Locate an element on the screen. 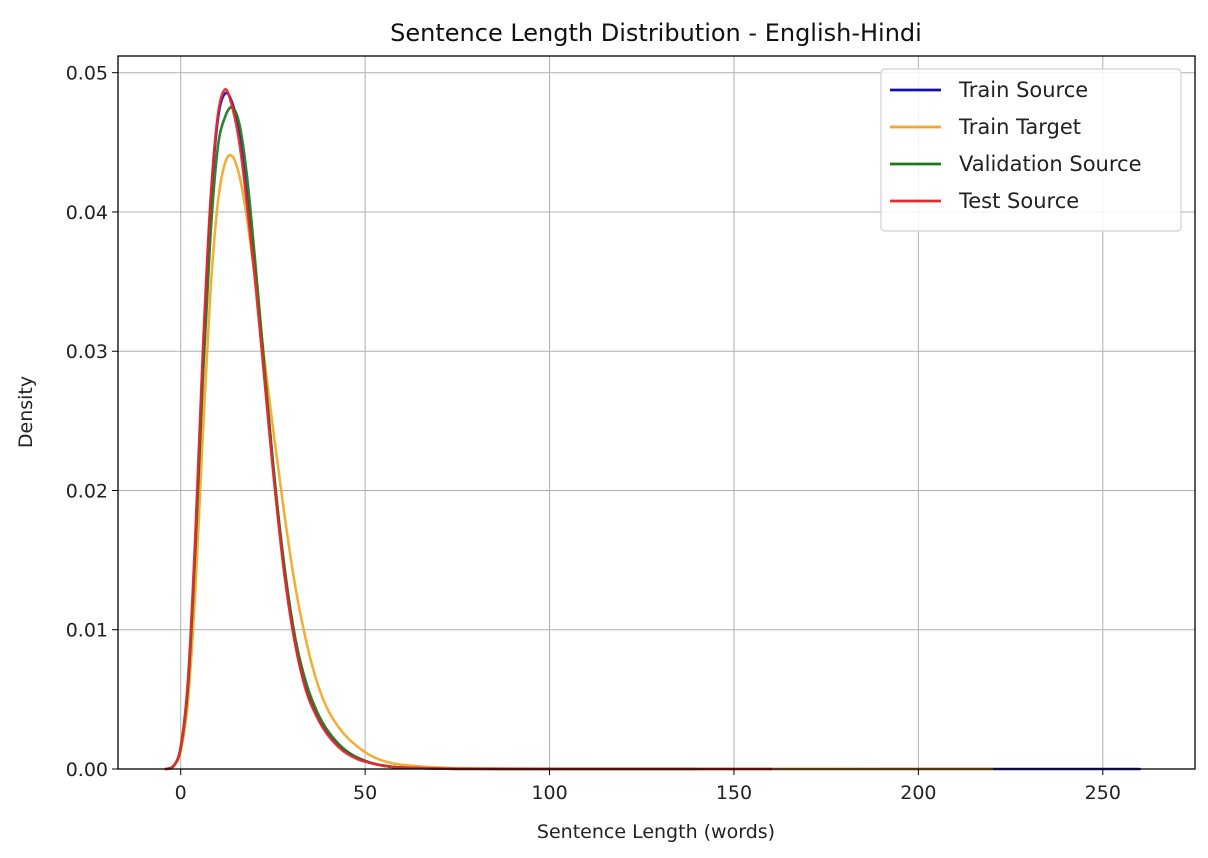 The height and width of the screenshot is (858, 1208). y-tick-label: 0.05 is located at coordinates (87, 74).